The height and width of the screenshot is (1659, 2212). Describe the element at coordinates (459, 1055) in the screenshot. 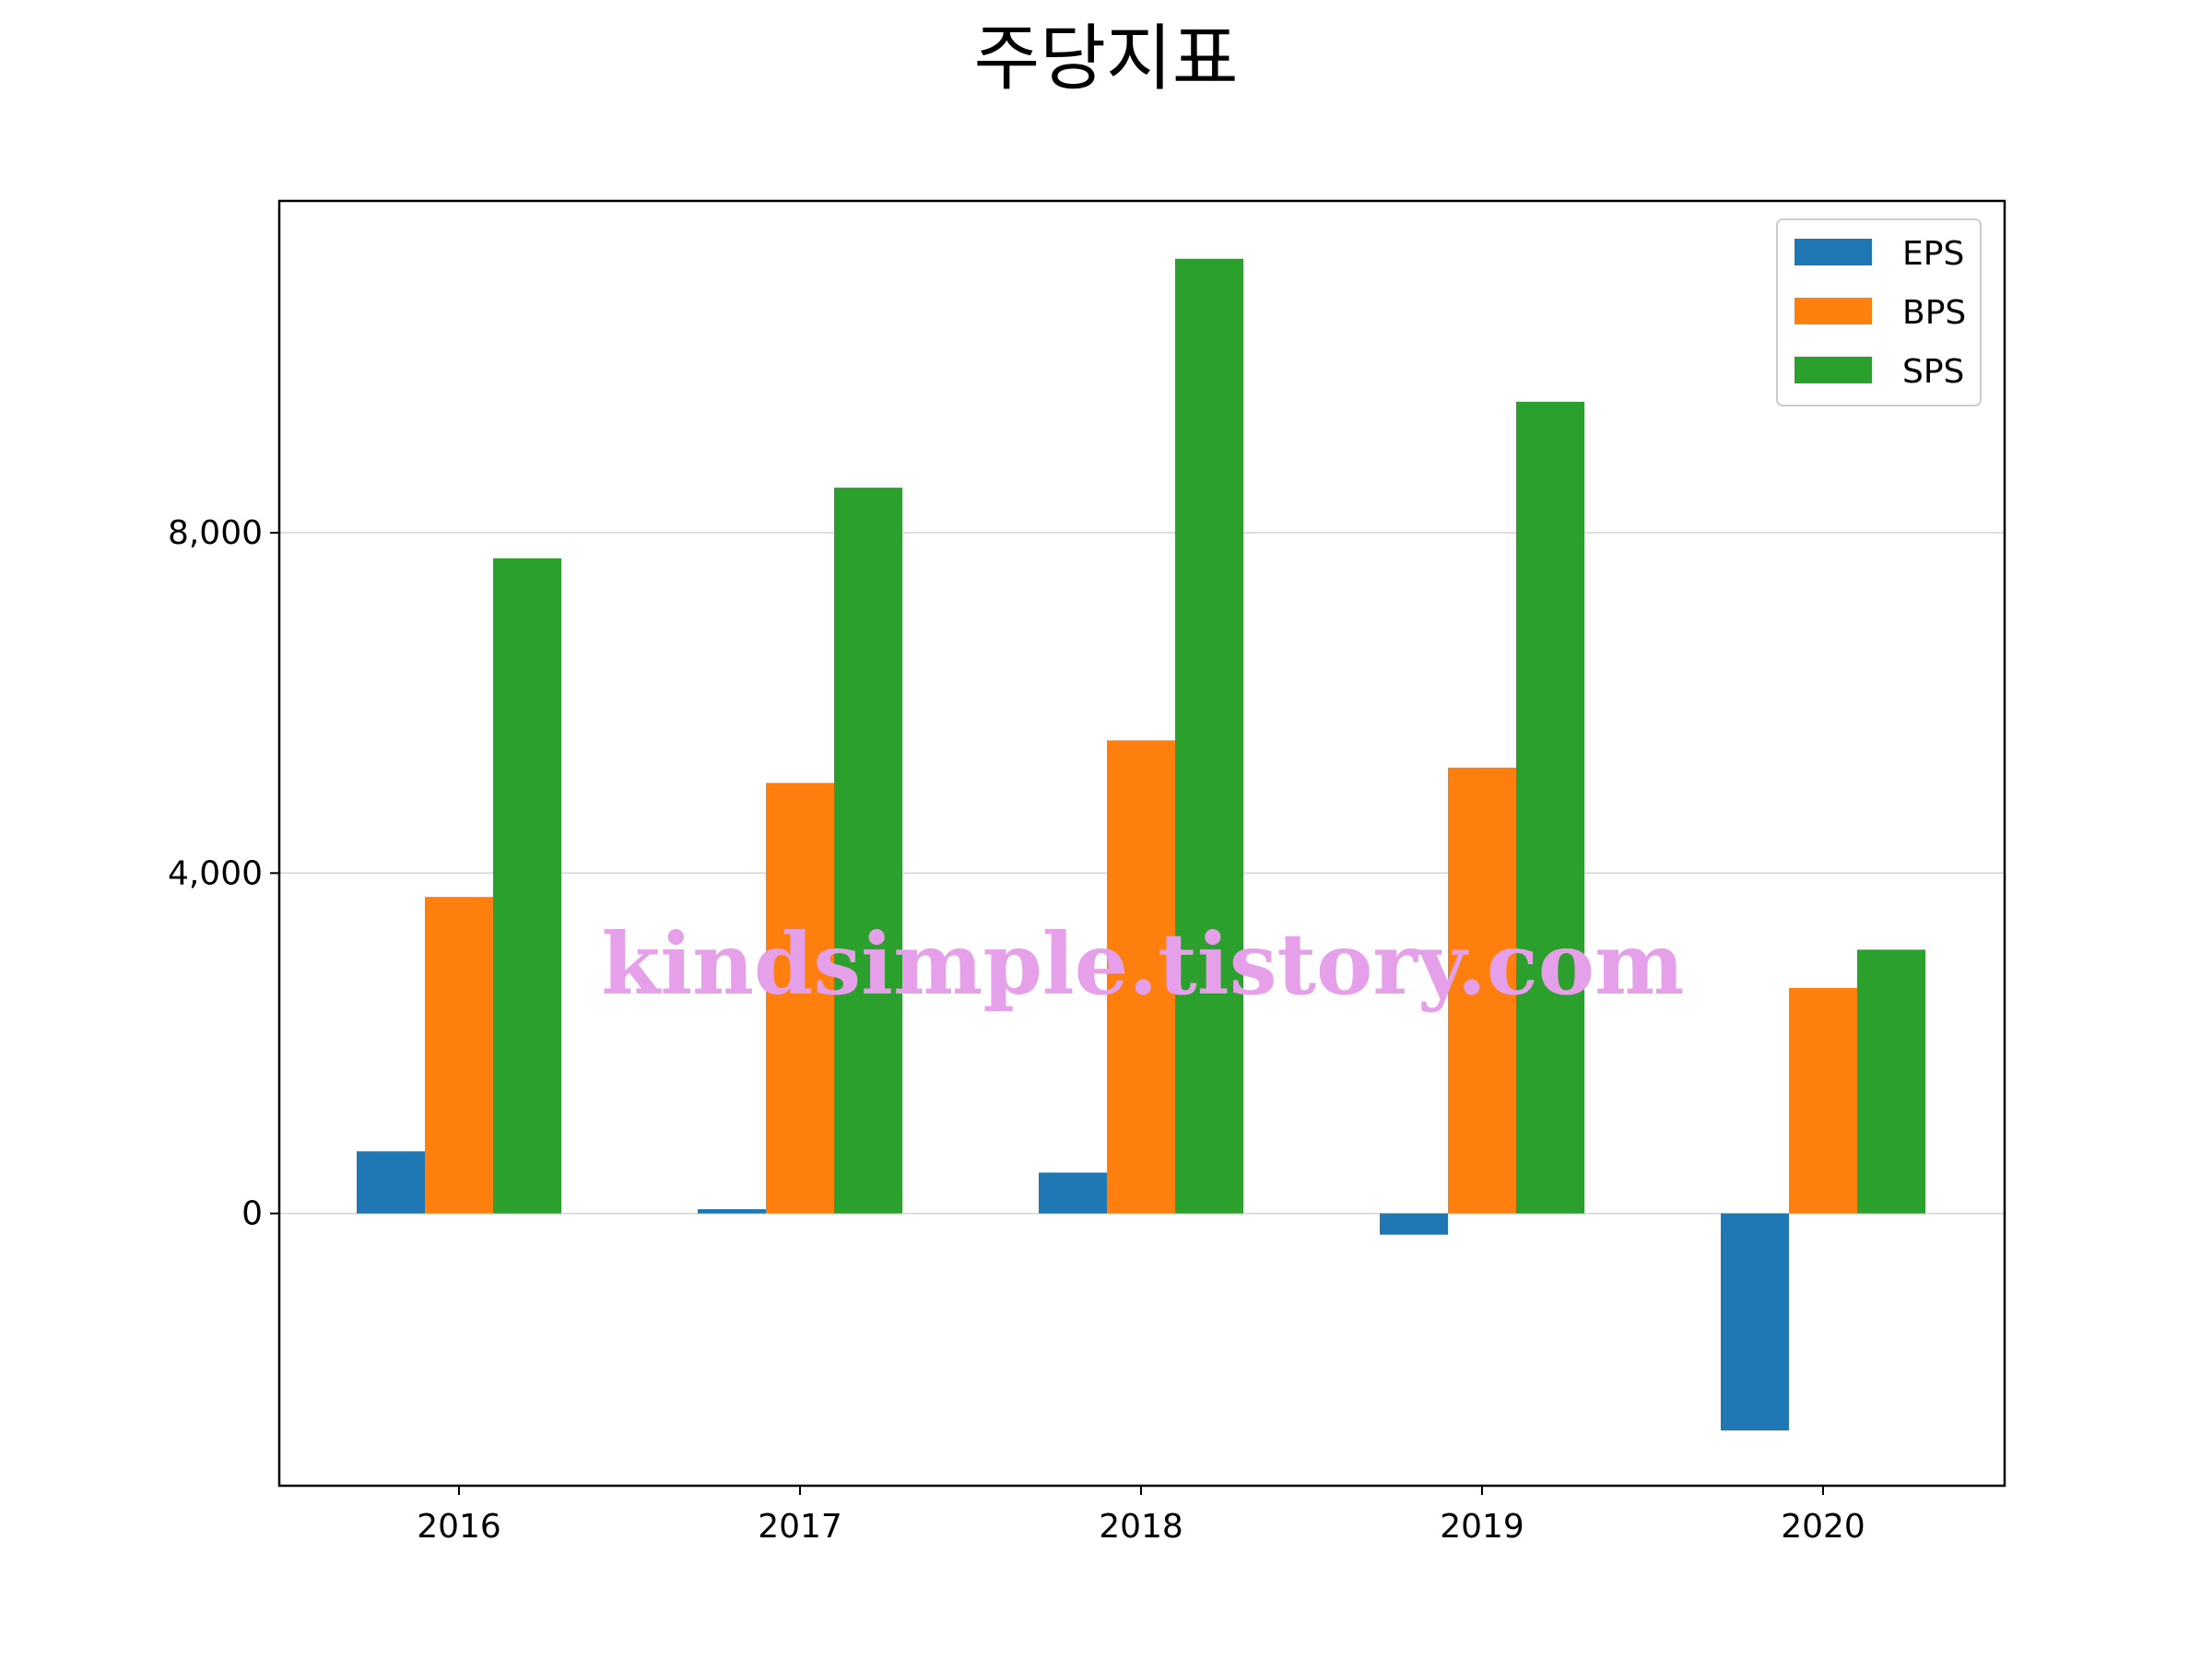

I see `bar-bps-2016` at that location.